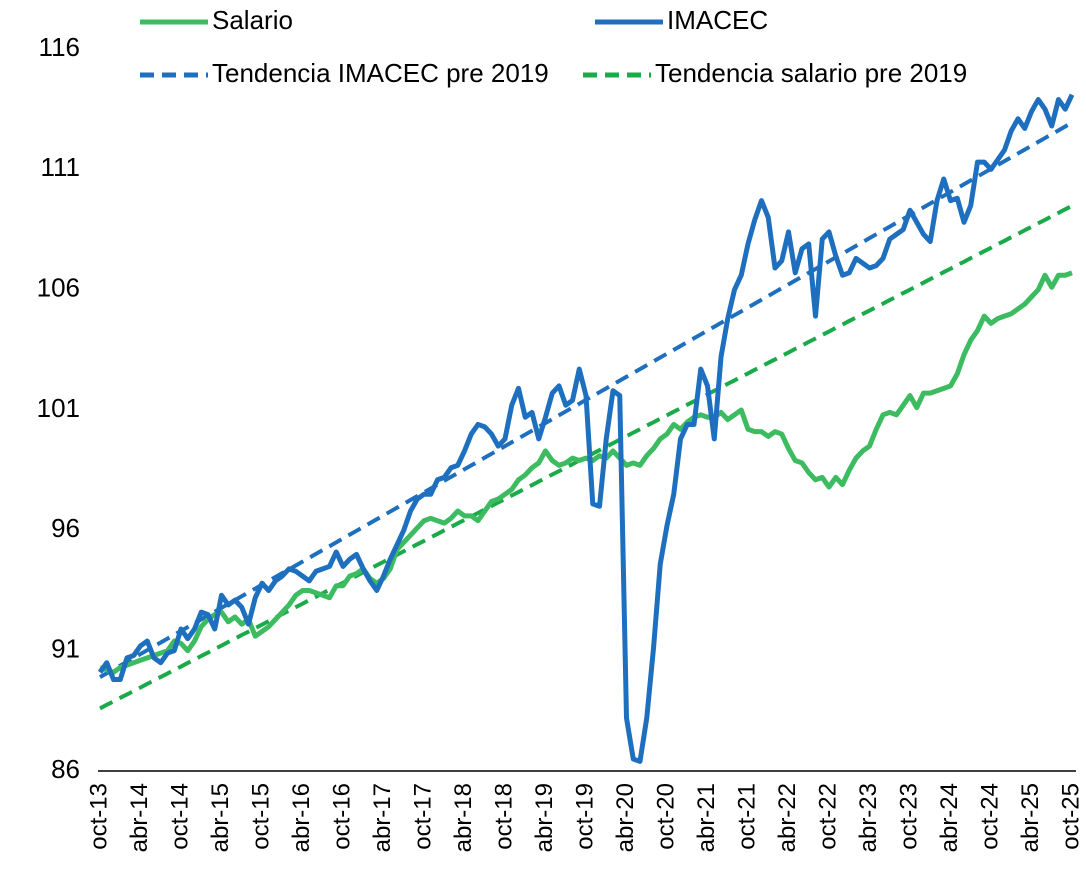  What do you see at coordinates (625, 817) in the screenshot?
I see `x-tick-label: abr-20` at bounding box center [625, 817].